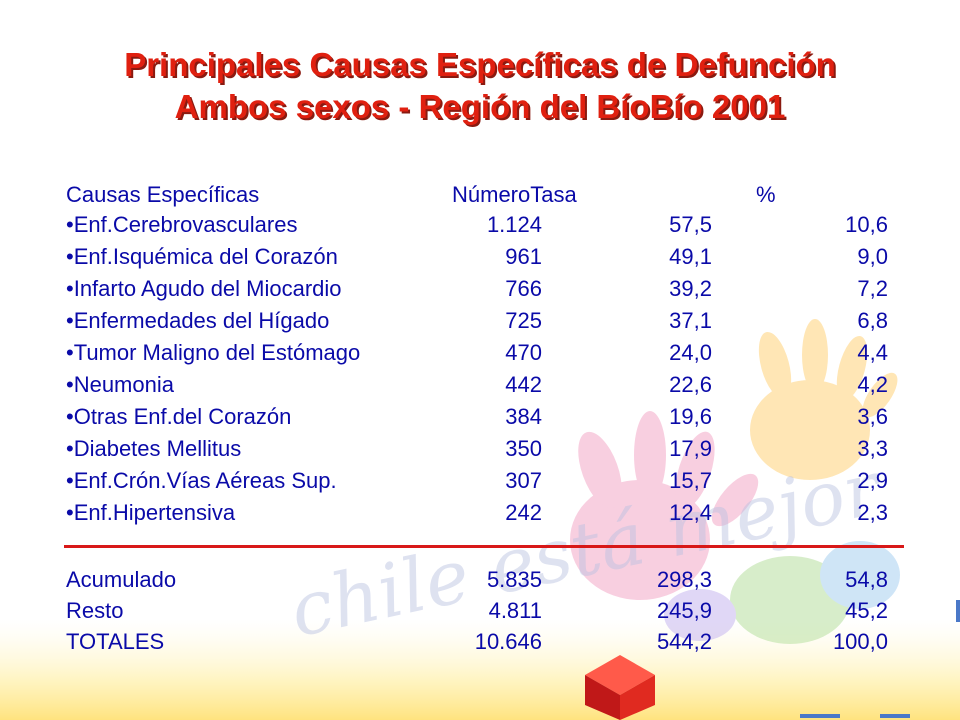  I want to click on header-percent: %, so click(766, 194).